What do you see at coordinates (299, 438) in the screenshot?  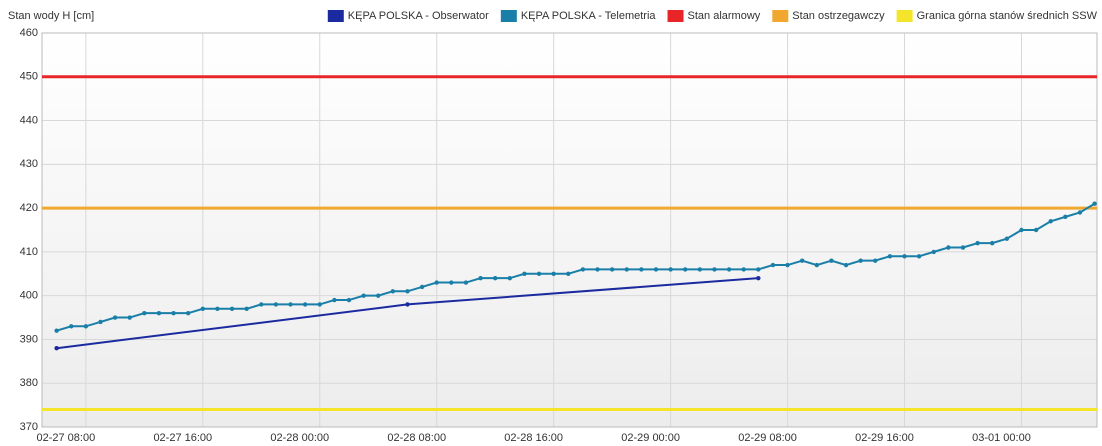 I see `x-tick-label: 02-28 00:00` at bounding box center [299, 438].